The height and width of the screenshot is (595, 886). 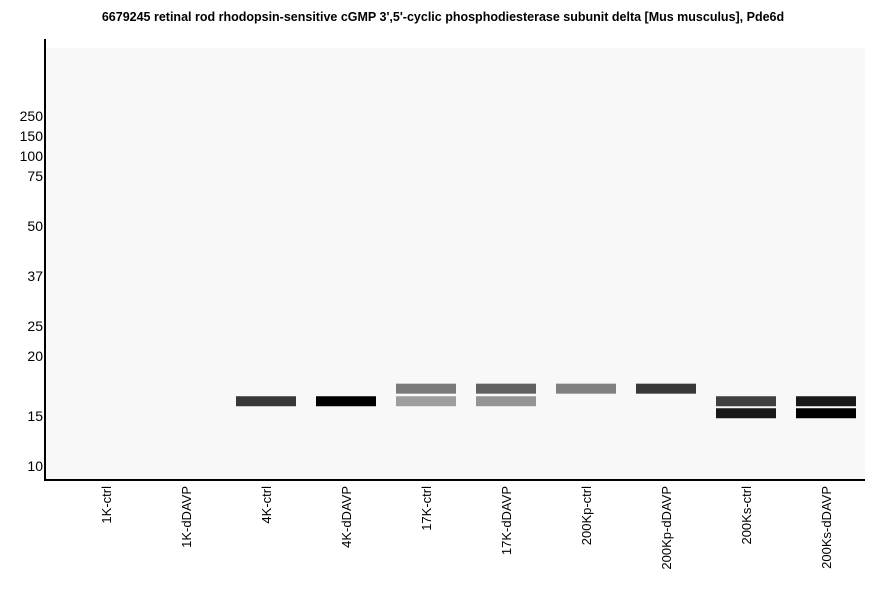 I want to click on lane-label: 1K-ctrl, so click(x=106, y=505).